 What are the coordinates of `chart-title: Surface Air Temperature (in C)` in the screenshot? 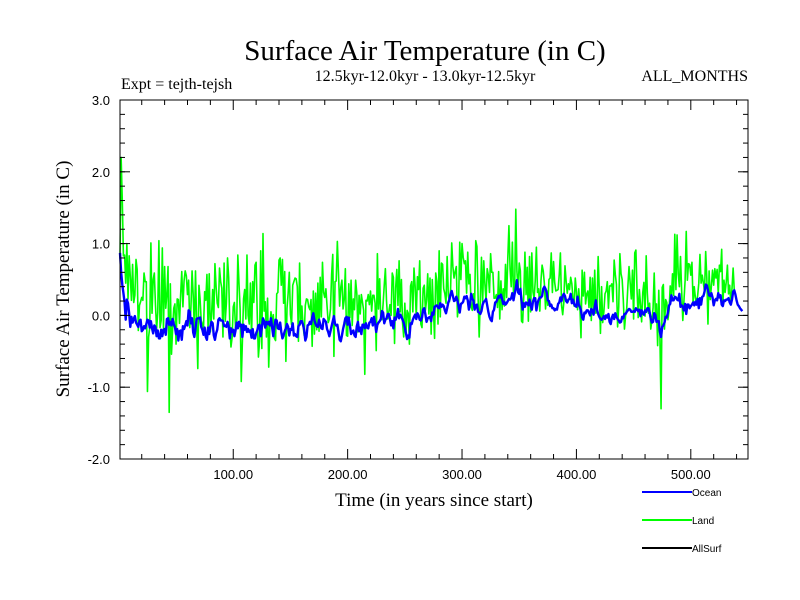 It's located at (424, 51).